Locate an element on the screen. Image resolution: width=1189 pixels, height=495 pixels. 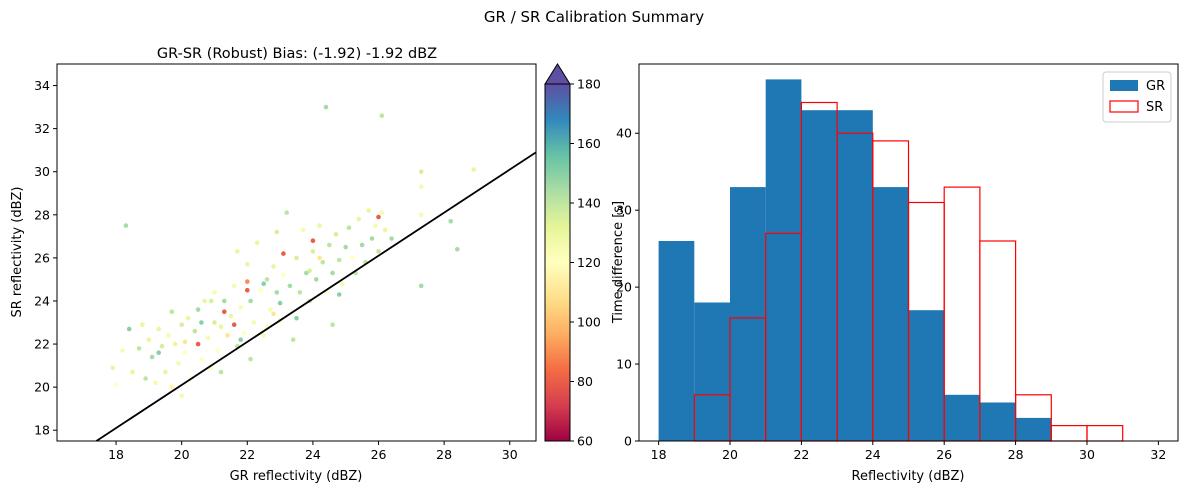
colorbar-tick-label: 180 is located at coordinates (589, 84).